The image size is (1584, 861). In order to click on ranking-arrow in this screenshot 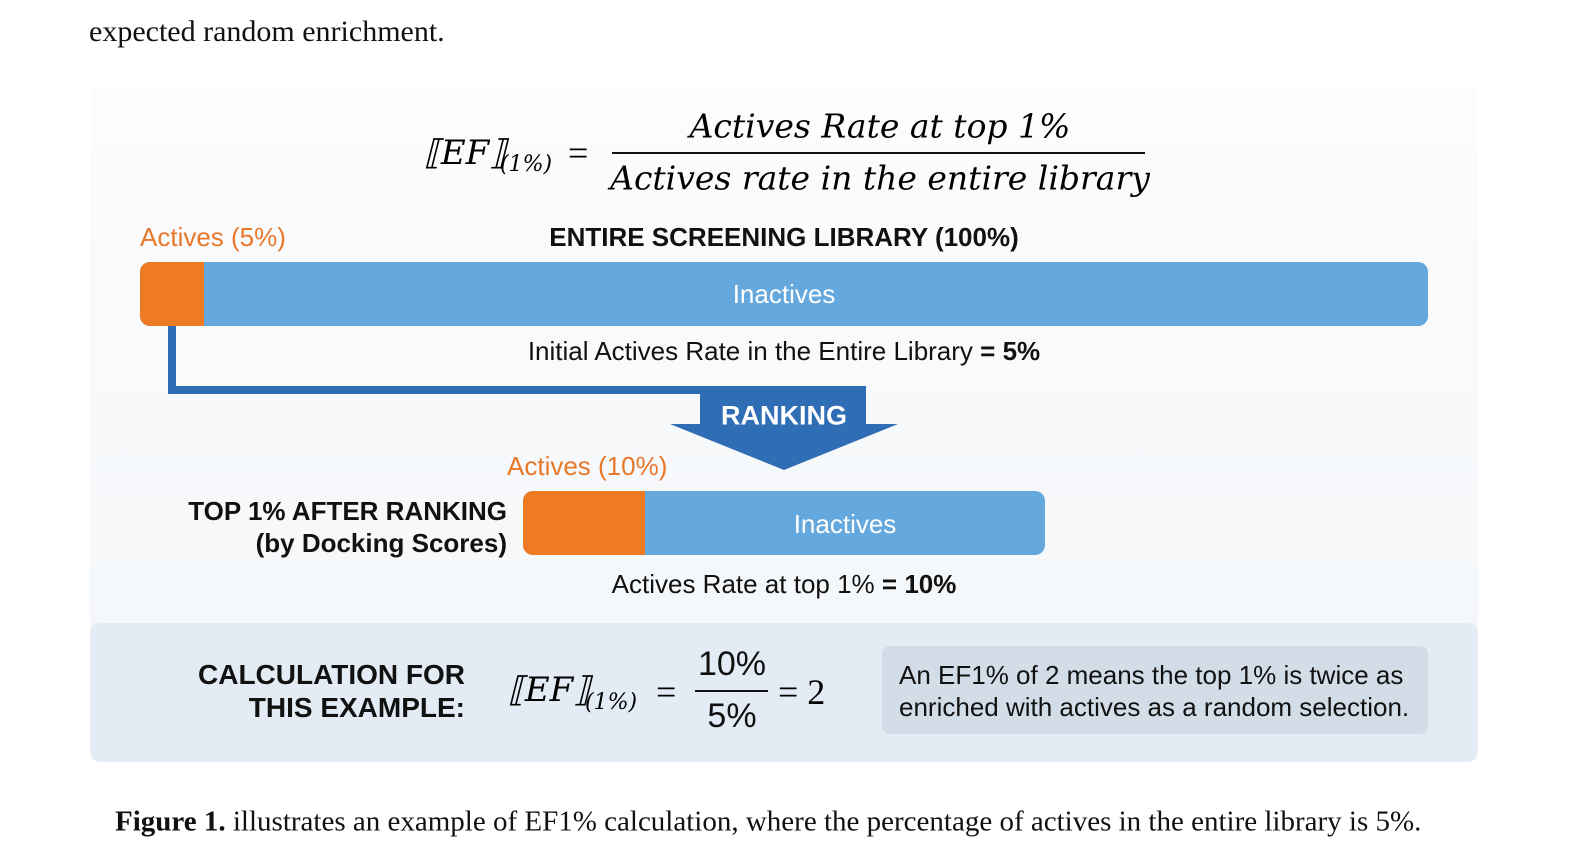, I will do `click(784, 428)`.